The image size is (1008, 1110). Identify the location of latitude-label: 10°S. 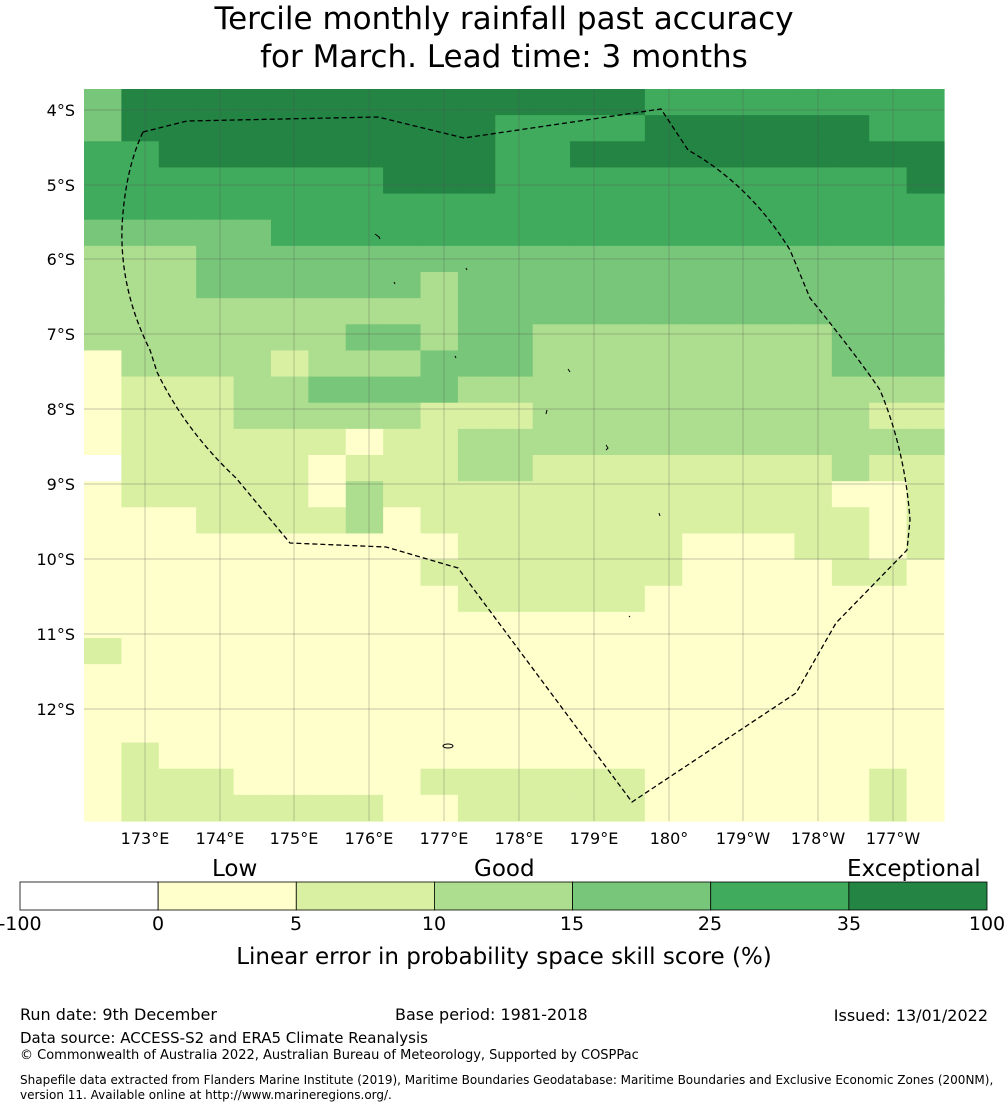
(55, 559).